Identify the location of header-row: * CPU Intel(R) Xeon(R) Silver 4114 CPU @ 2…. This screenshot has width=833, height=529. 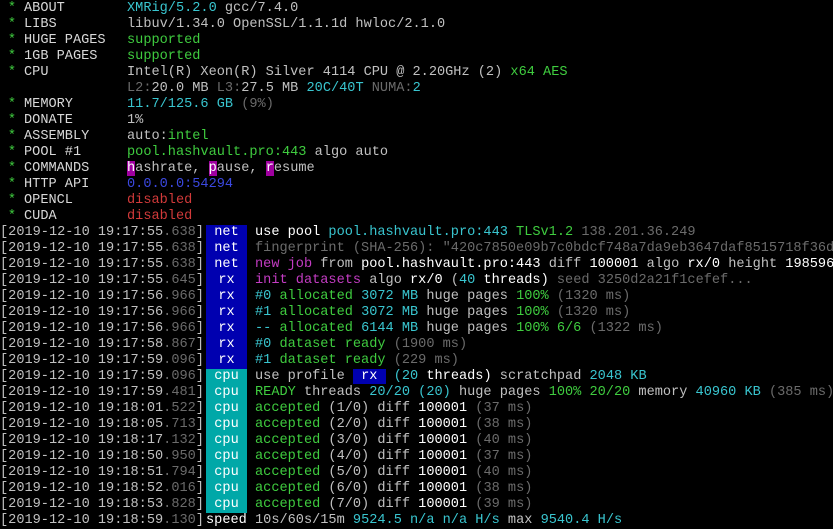
(416, 73).